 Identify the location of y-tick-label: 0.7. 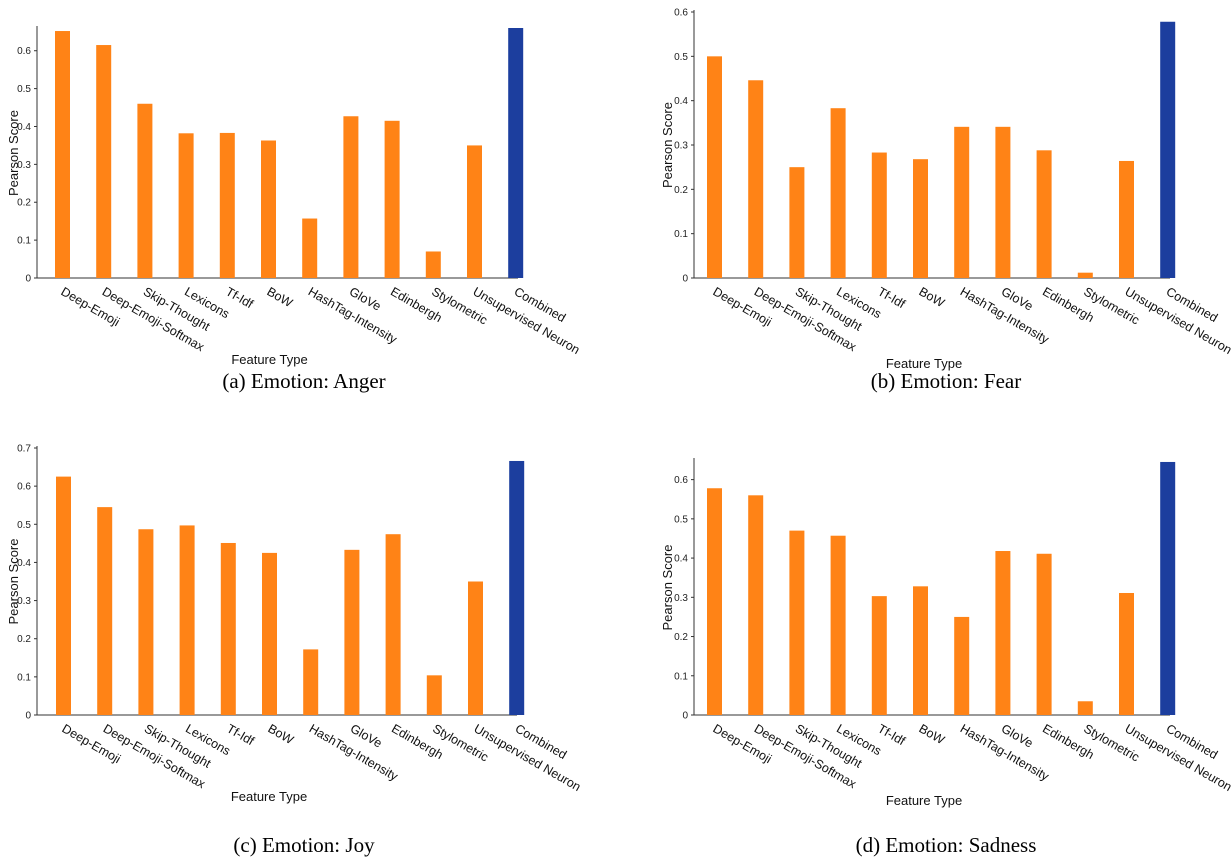
(24, 449).